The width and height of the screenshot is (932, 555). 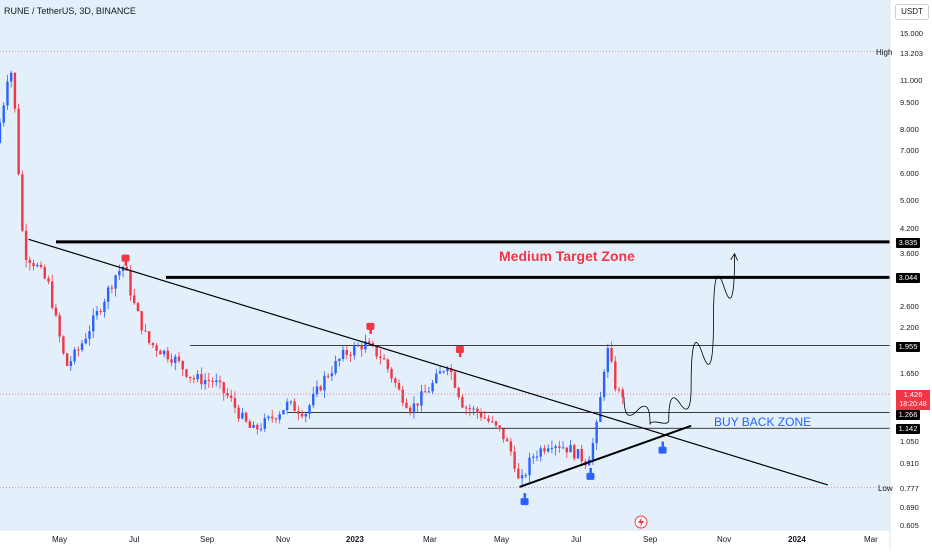 What do you see at coordinates (912, 12) in the screenshot?
I see `currency-badge: USDT` at bounding box center [912, 12].